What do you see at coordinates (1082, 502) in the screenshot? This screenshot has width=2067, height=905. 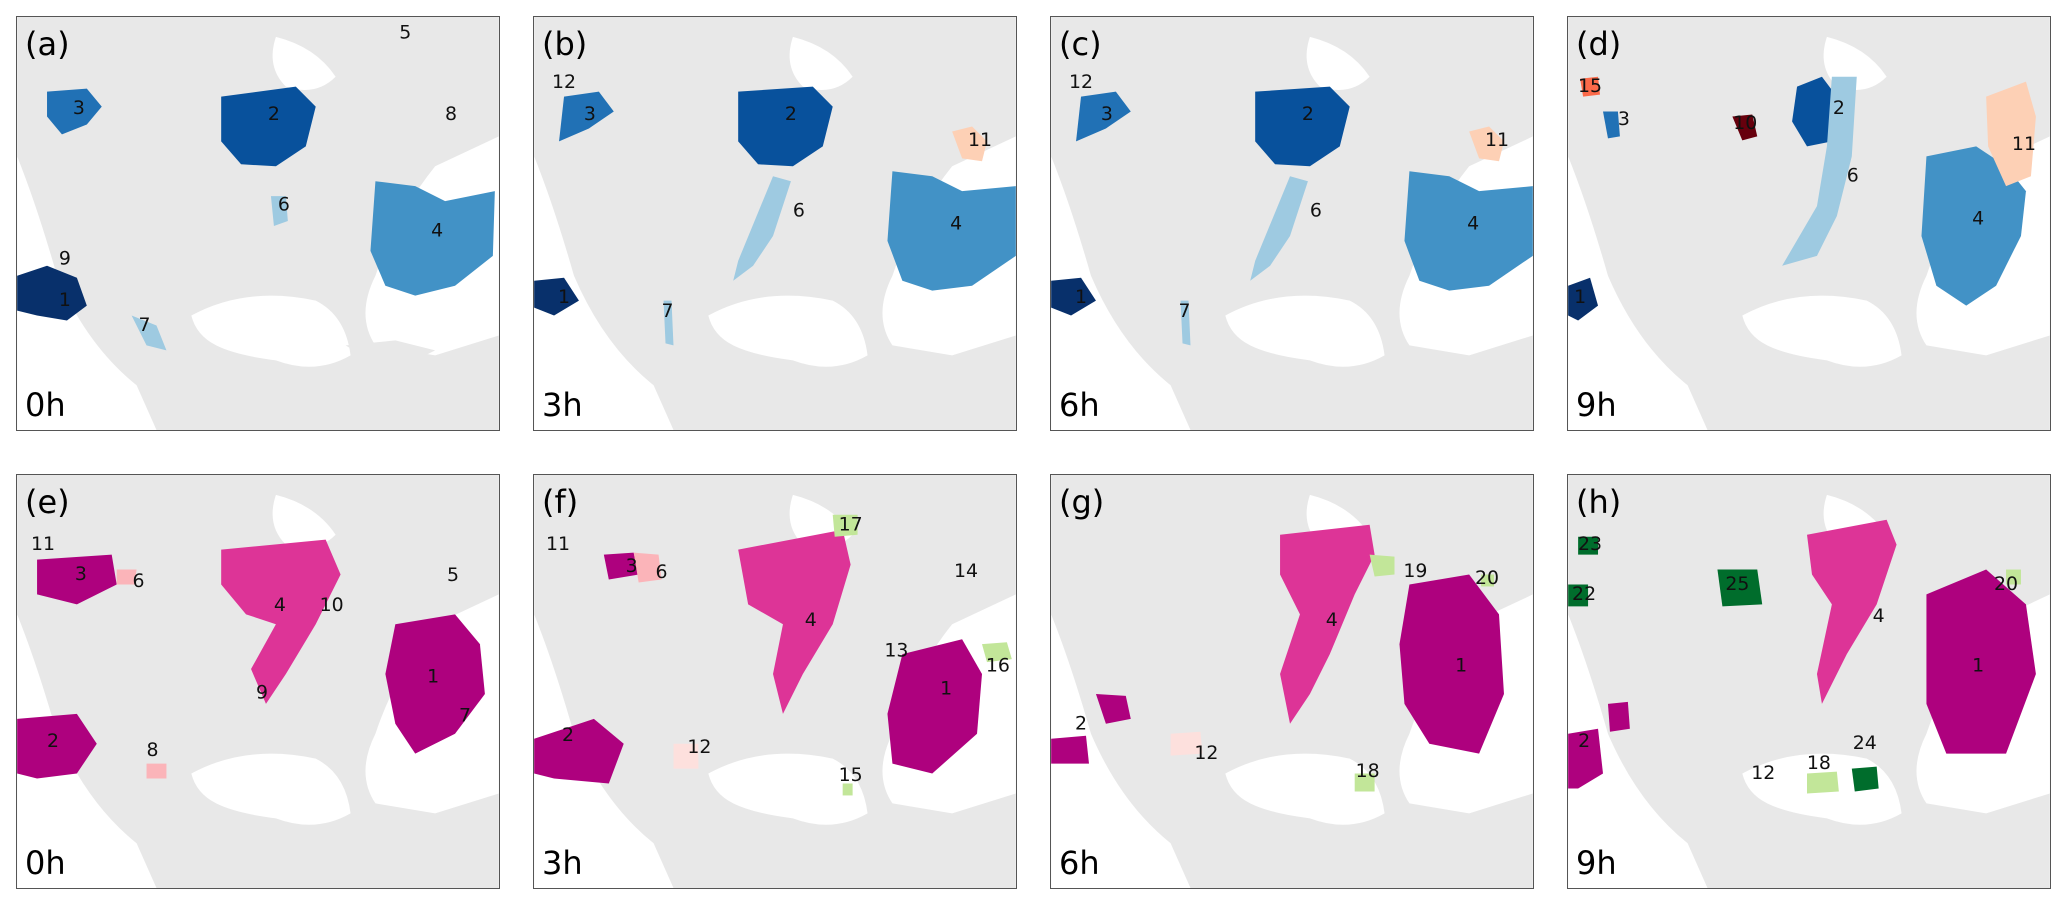 I see `panel-label: (g)` at bounding box center [1082, 502].